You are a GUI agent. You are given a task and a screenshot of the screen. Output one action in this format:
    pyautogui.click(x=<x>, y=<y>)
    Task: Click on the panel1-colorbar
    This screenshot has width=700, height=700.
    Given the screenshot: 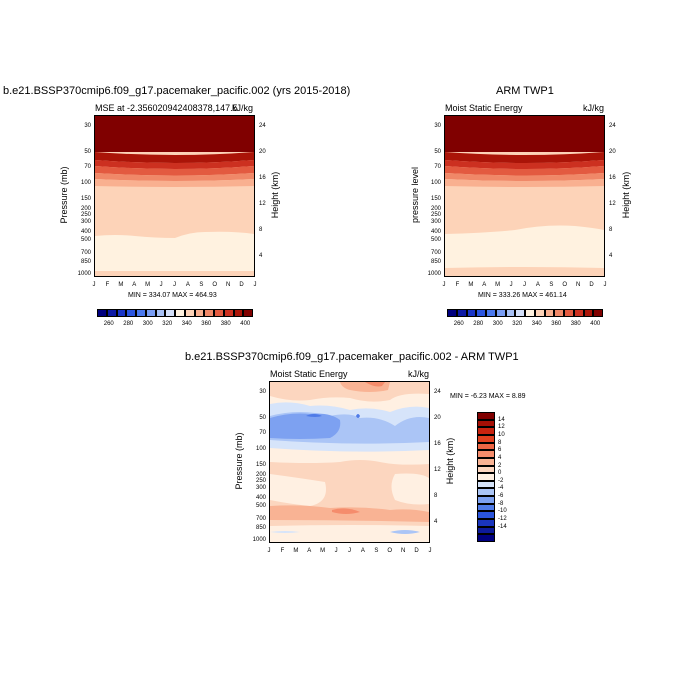 What is the action you would take?
    pyautogui.click(x=175, y=313)
    